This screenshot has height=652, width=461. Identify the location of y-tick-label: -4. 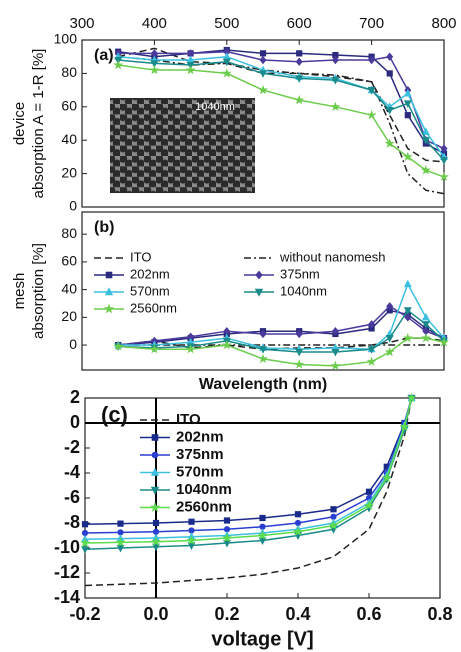
(72, 472).